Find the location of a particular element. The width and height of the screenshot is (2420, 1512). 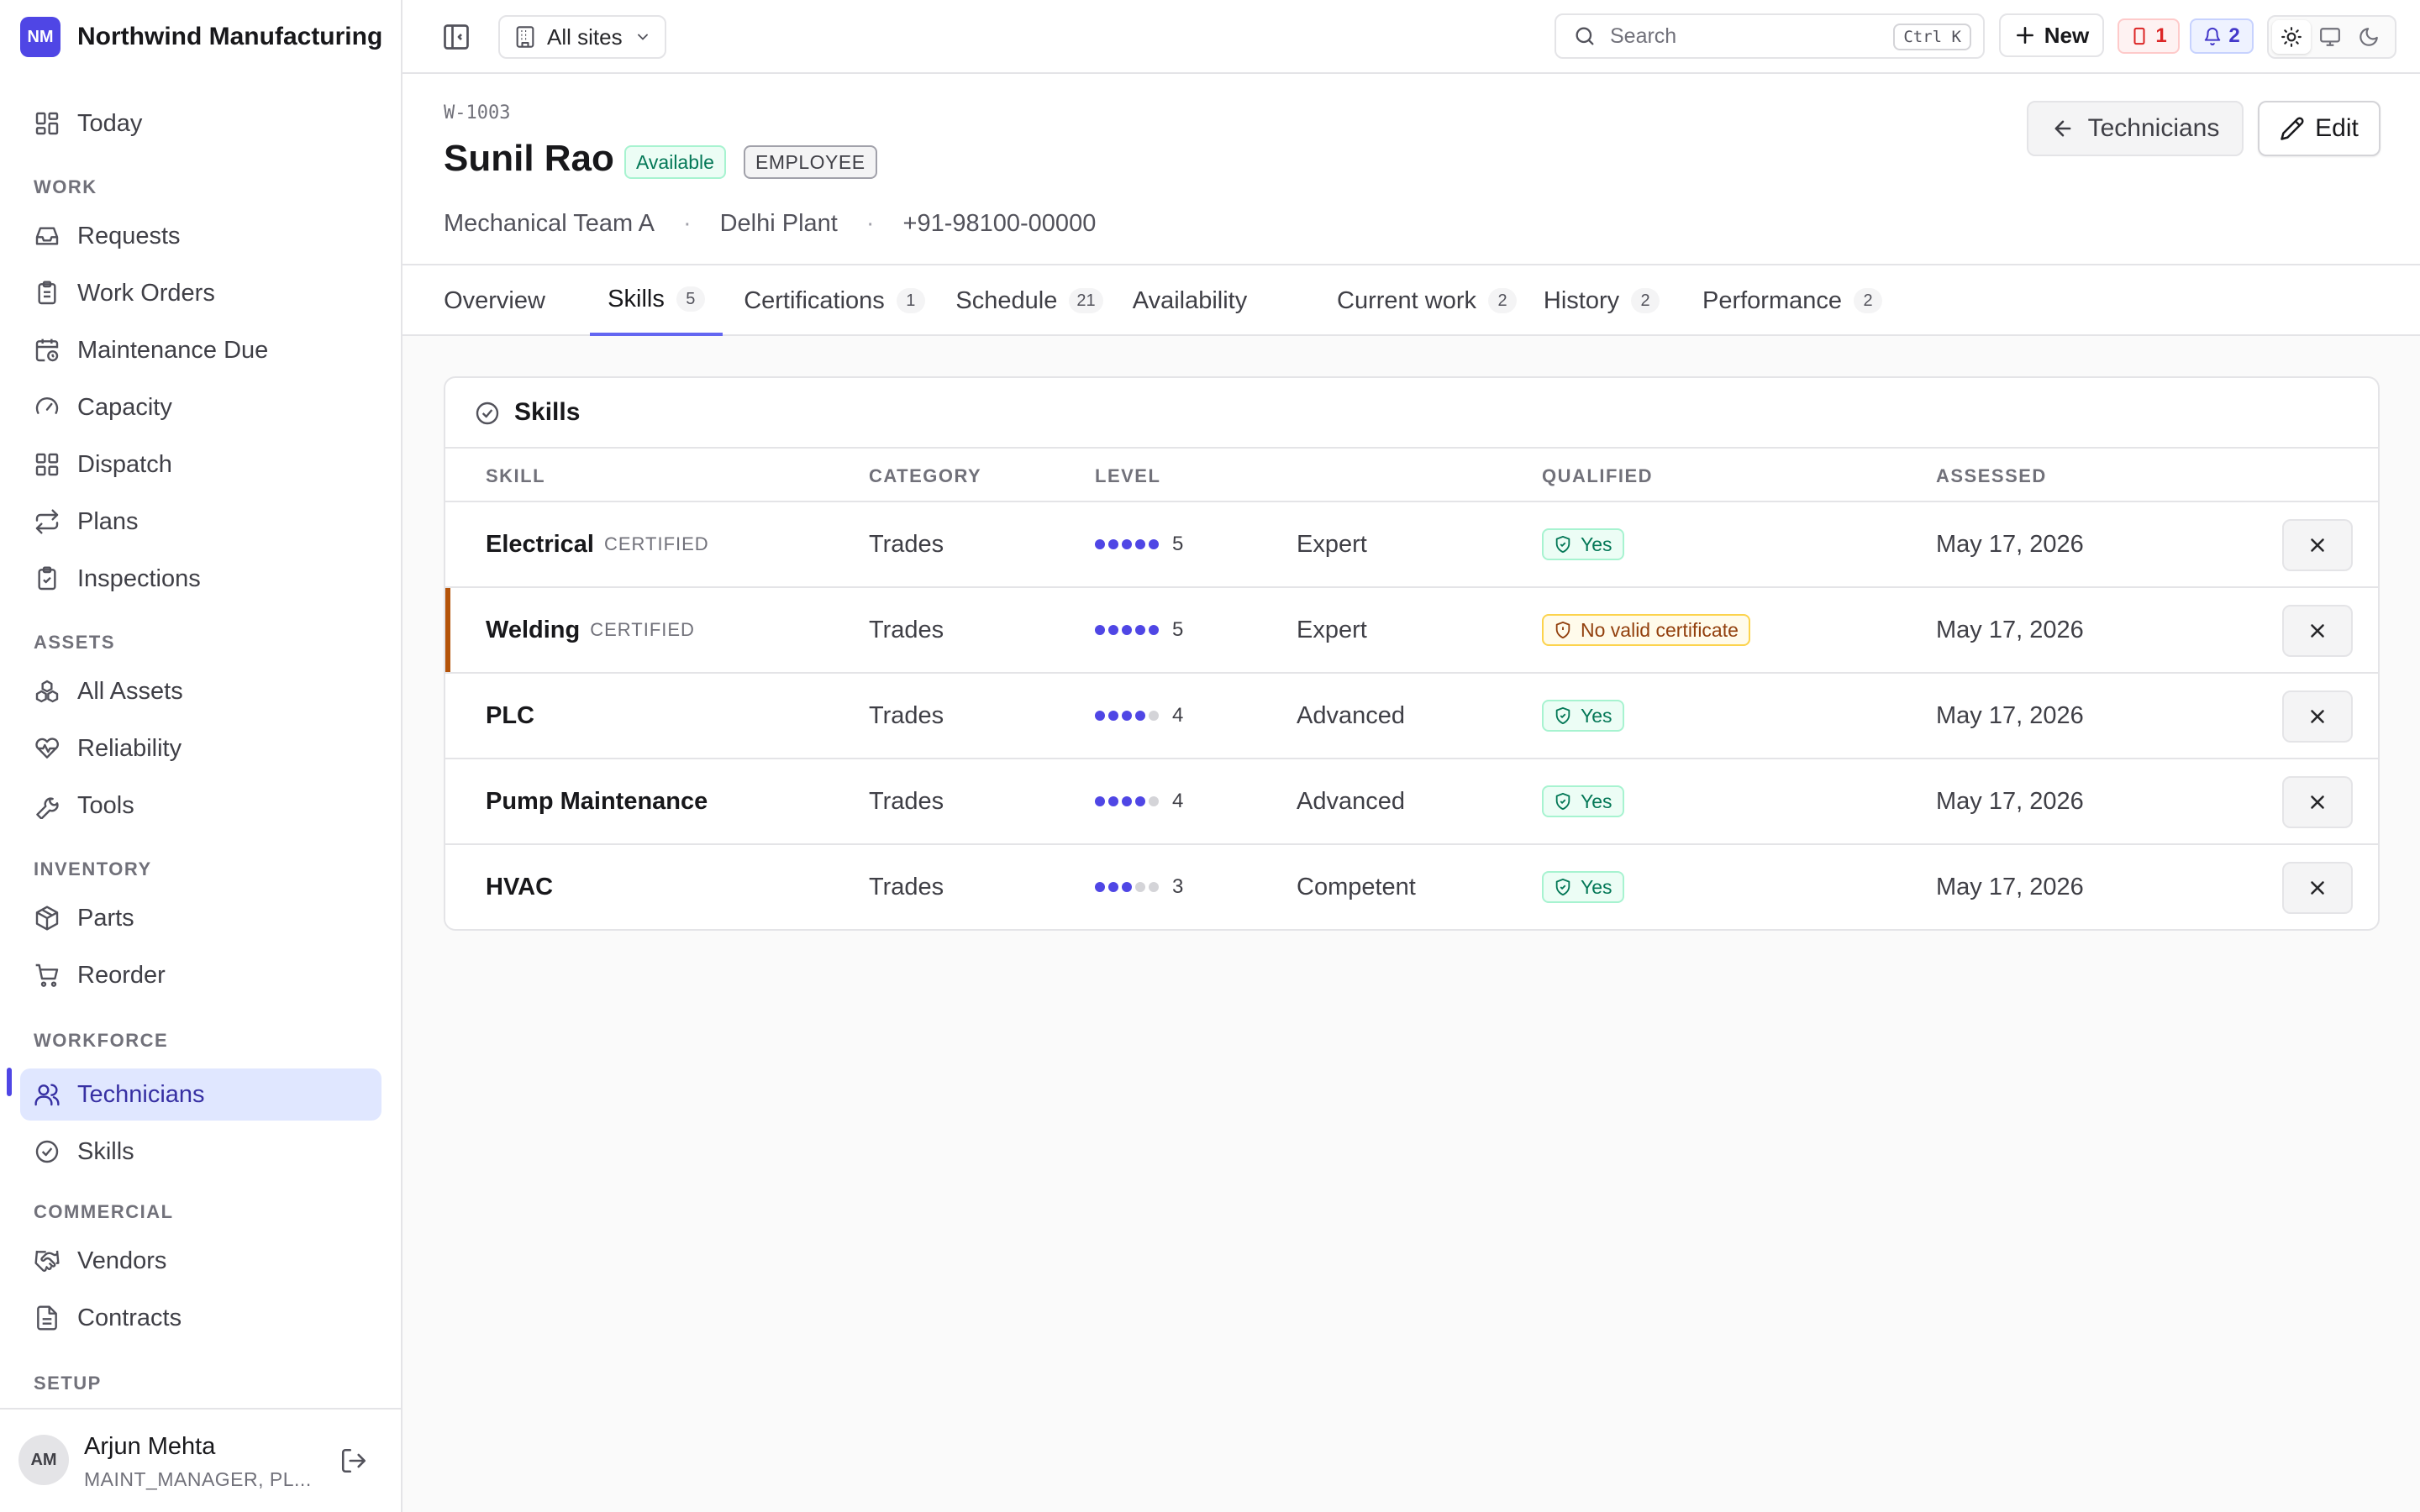

sidebar-item-vendors: Vendors is located at coordinates (200, 1261).